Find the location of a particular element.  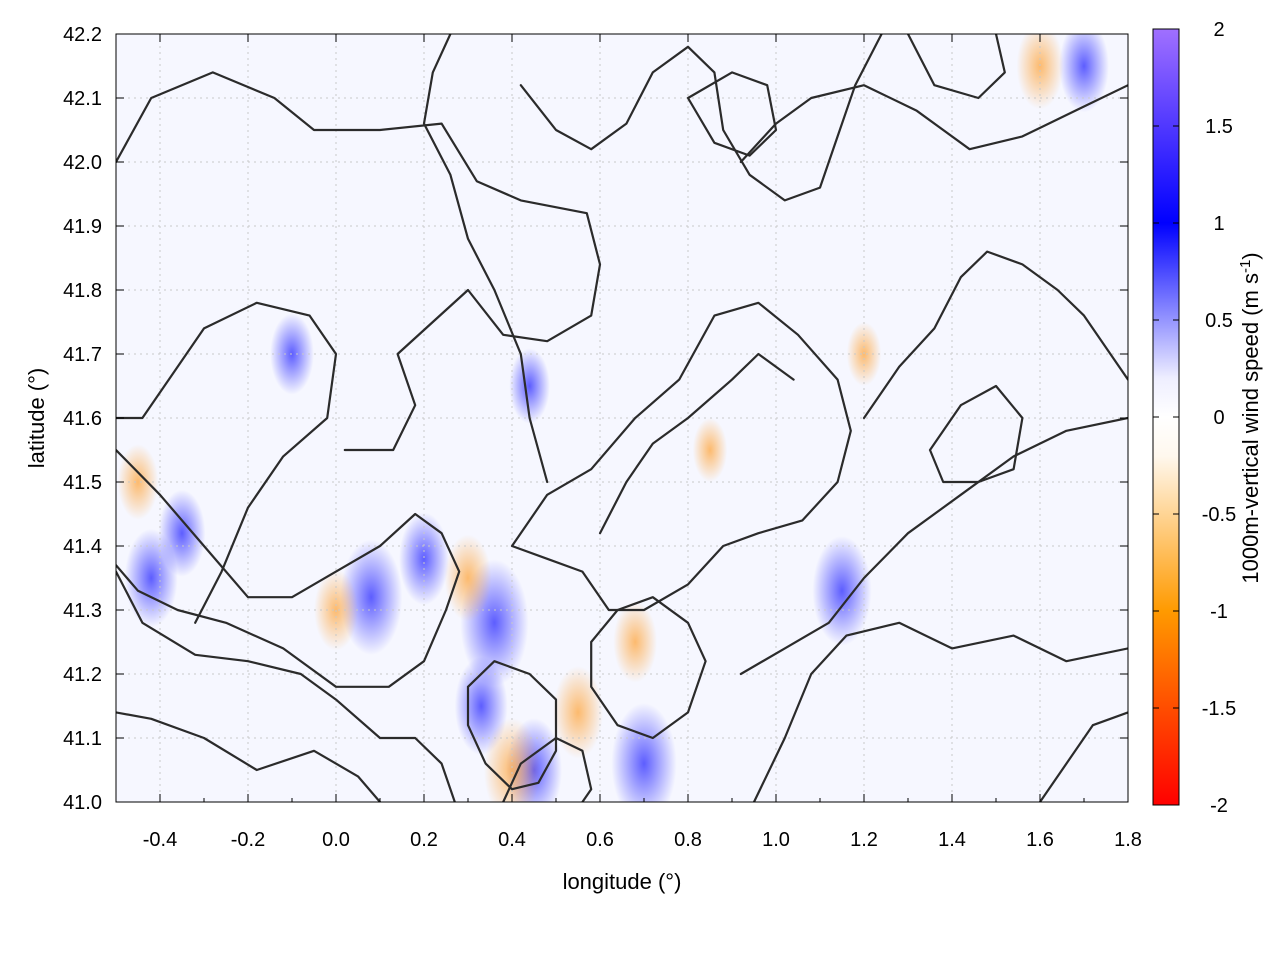

colorbar-tick-label-5: -0.5 is located at coordinates (1219, 515).